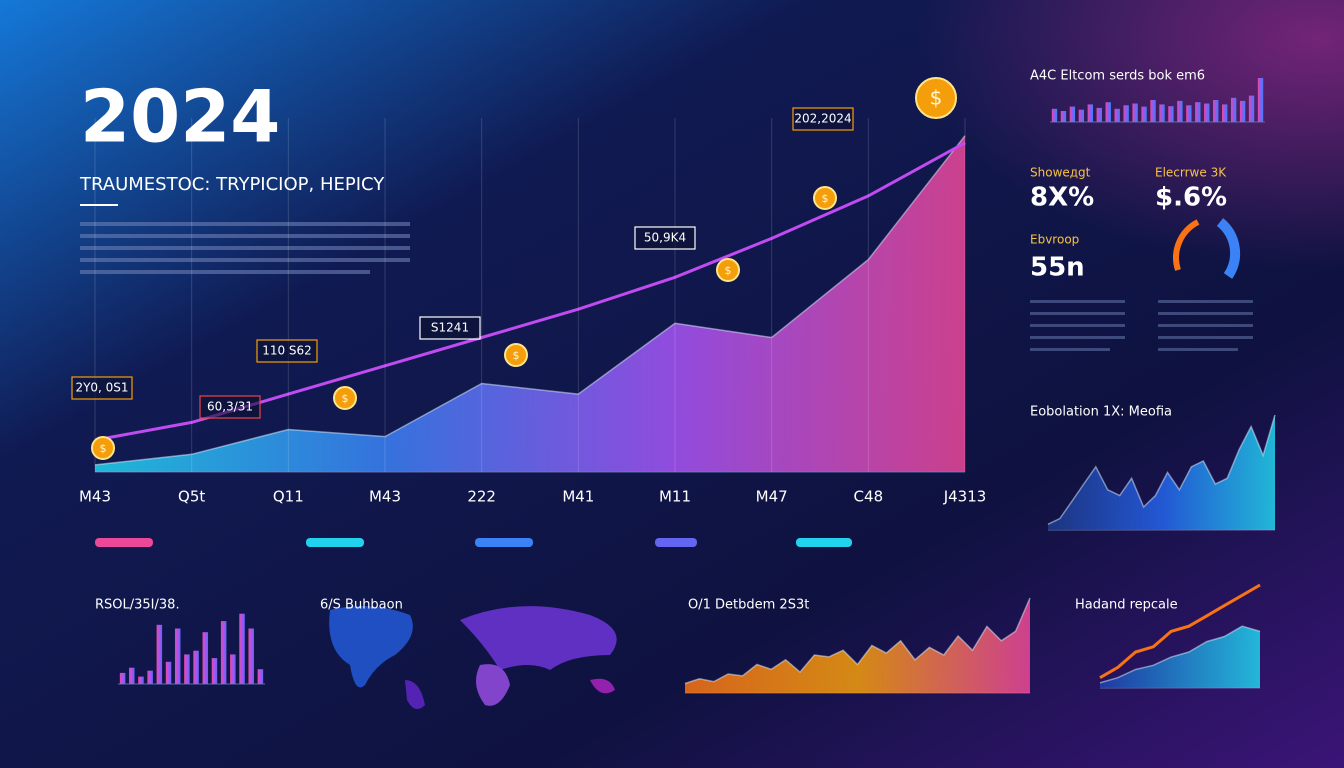 The width and height of the screenshot is (1344, 768). I want to click on legend-pills, so click(473, 542).